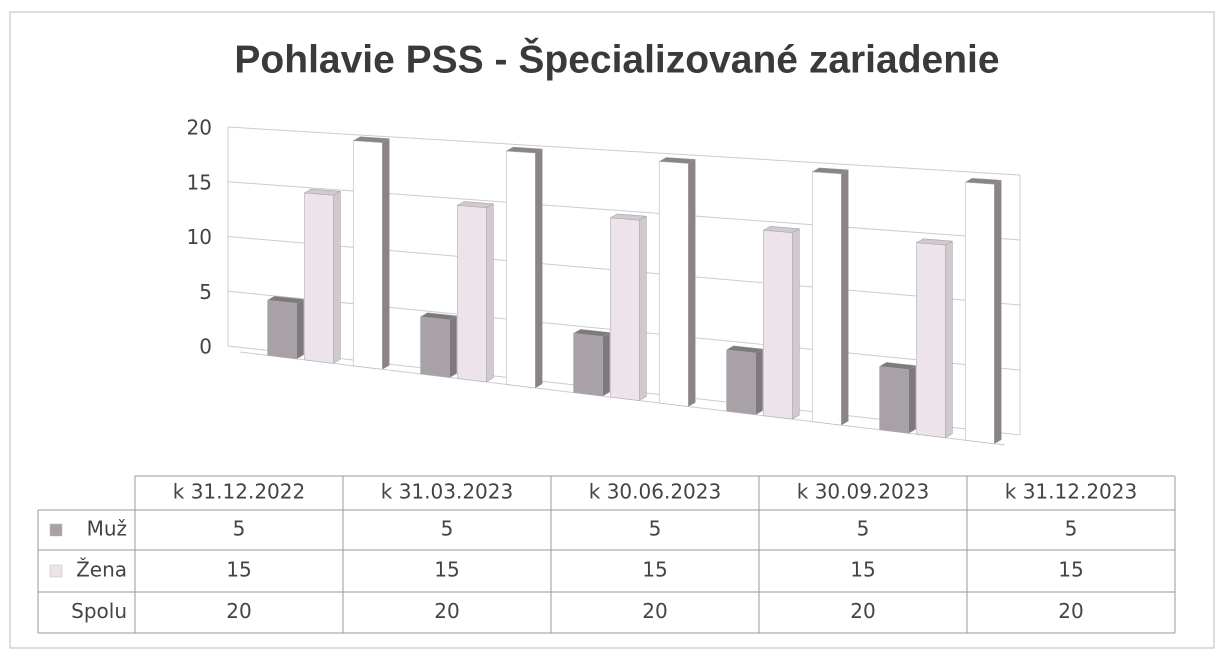 The image size is (1224, 655). I want to click on column-header: k 31.12.2023, so click(1071, 492).